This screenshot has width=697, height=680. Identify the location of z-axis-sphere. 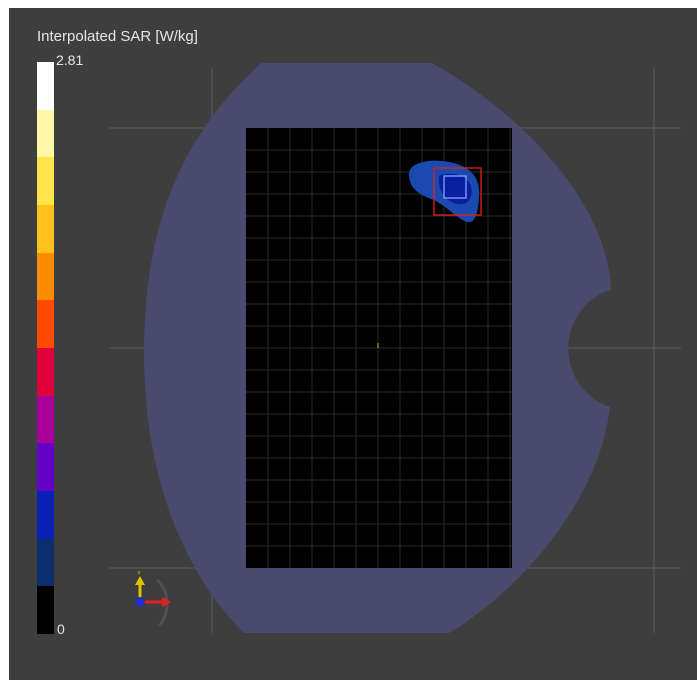
(140, 602).